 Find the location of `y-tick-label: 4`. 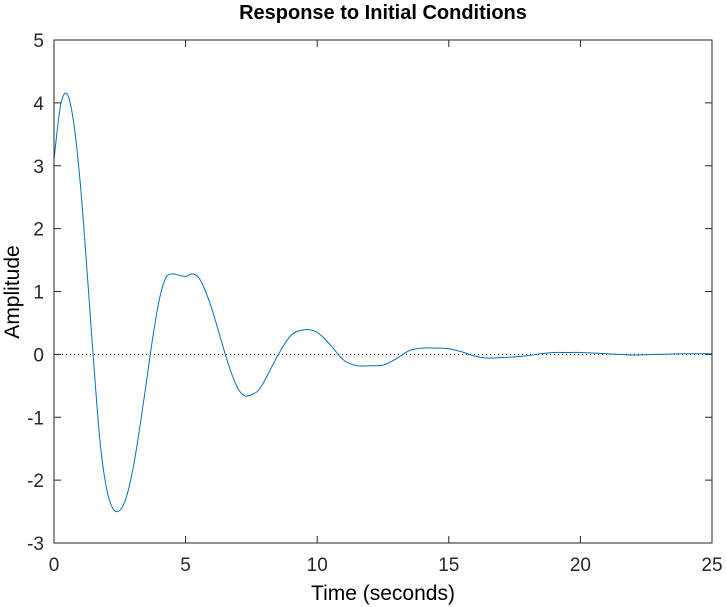

y-tick-label: 4 is located at coordinates (38, 104).